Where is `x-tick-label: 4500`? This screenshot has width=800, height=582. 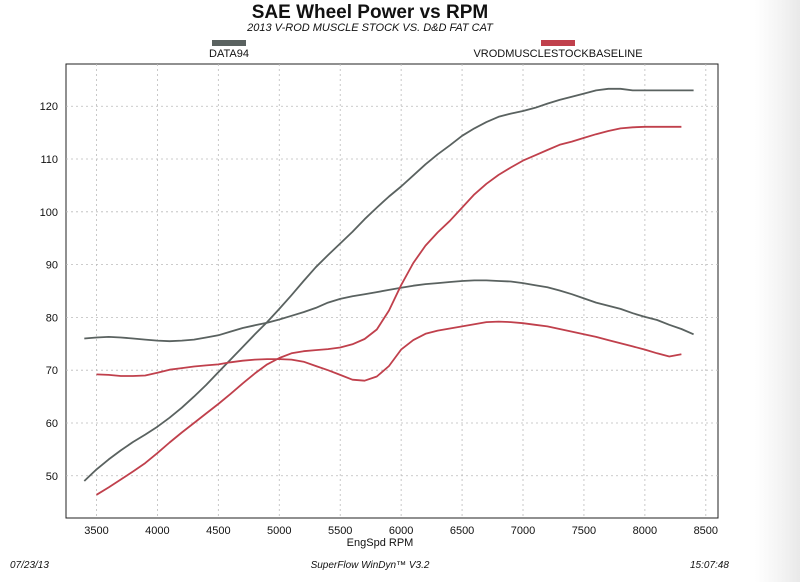
x-tick-label: 4500 is located at coordinates (218, 531).